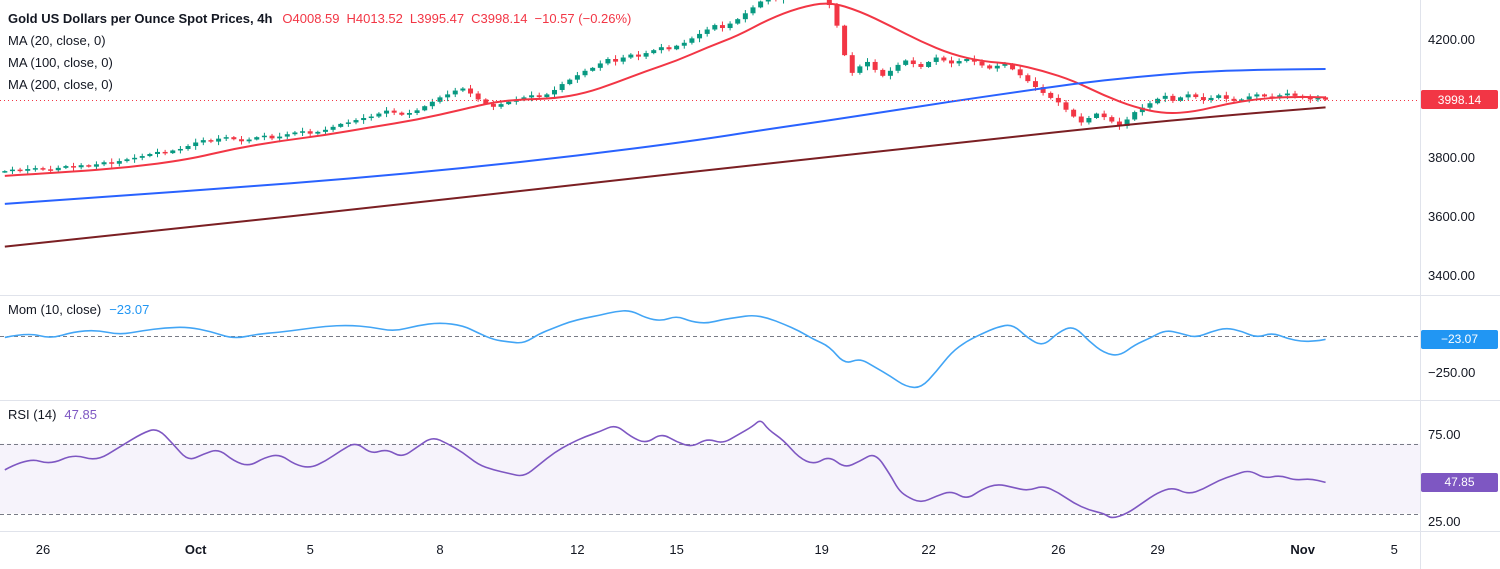 The width and height of the screenshot is (1500, 569). I want to click on rsi-value-badge: 47.85, so click(1459, 482).